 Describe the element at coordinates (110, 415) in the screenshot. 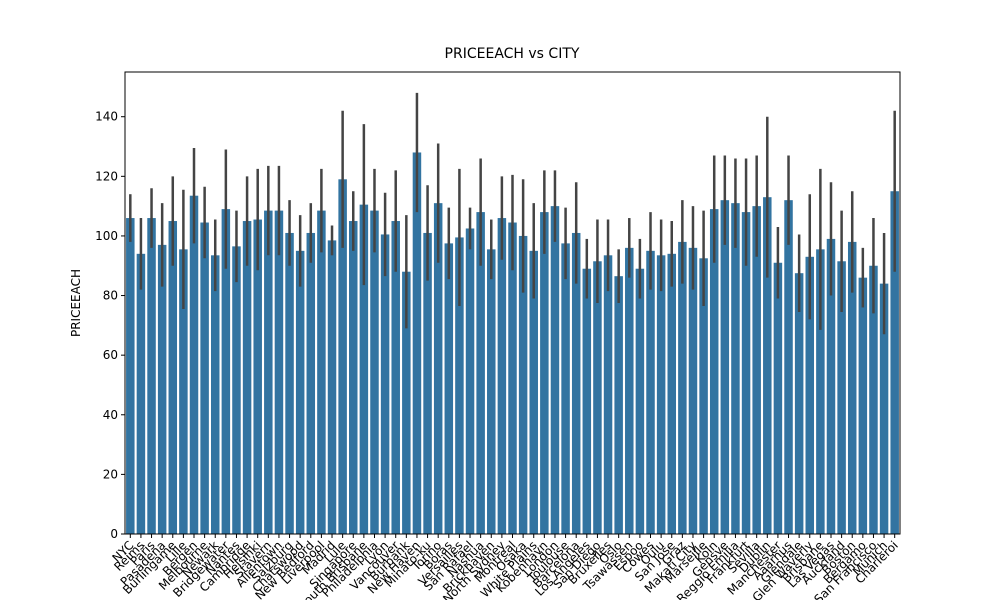

I see `y-tick-label: 40` at that location.